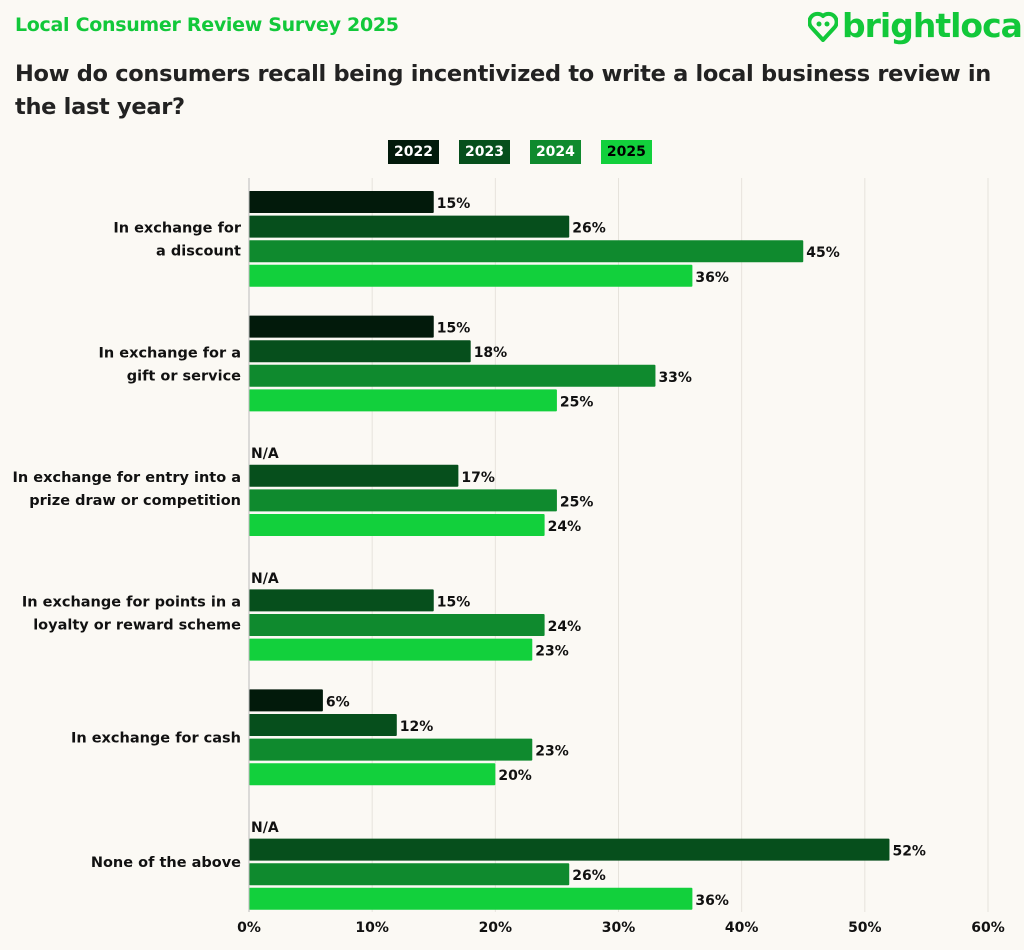 The image size is (1024, 950). What do you see at coordinates (166, 863) in the screenshot?
I see `category-label: None of the above` at bounding box center [166, 863].